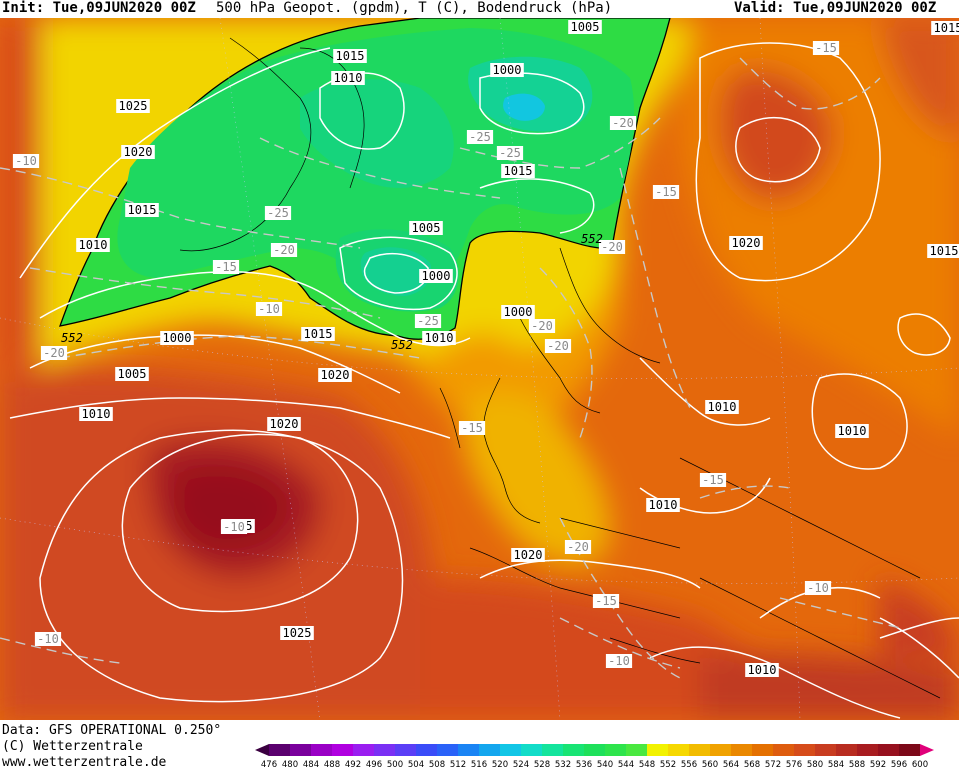  I want to click on colorbar-tick-label: 544, so click(626, 765).